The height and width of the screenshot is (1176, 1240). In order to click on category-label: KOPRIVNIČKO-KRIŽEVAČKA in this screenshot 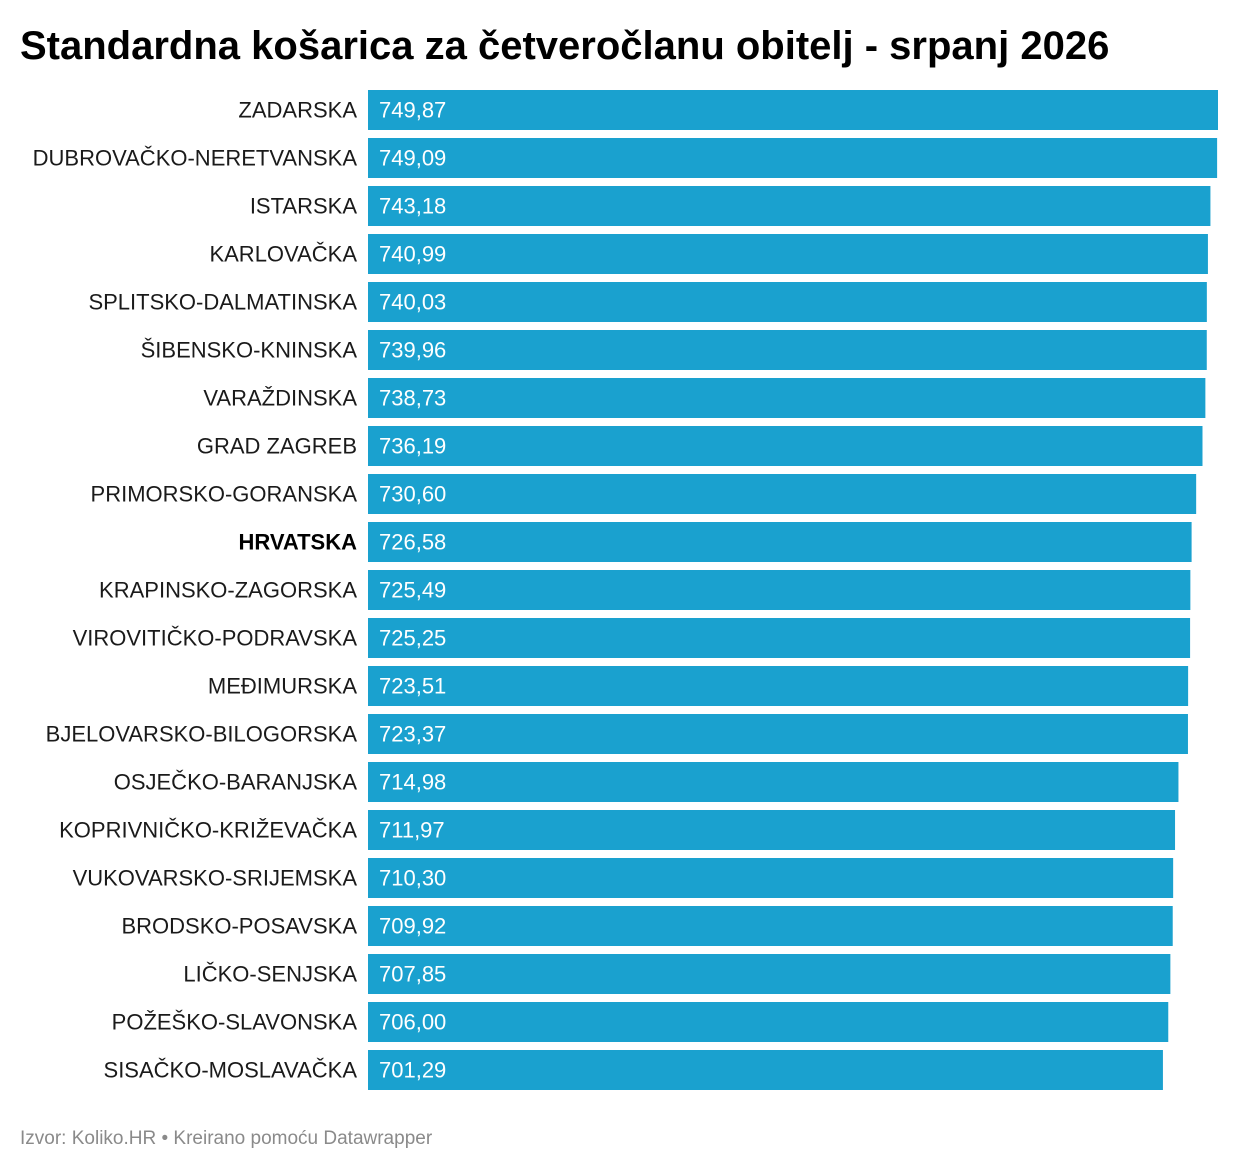, I will do `click(208, 830)`.